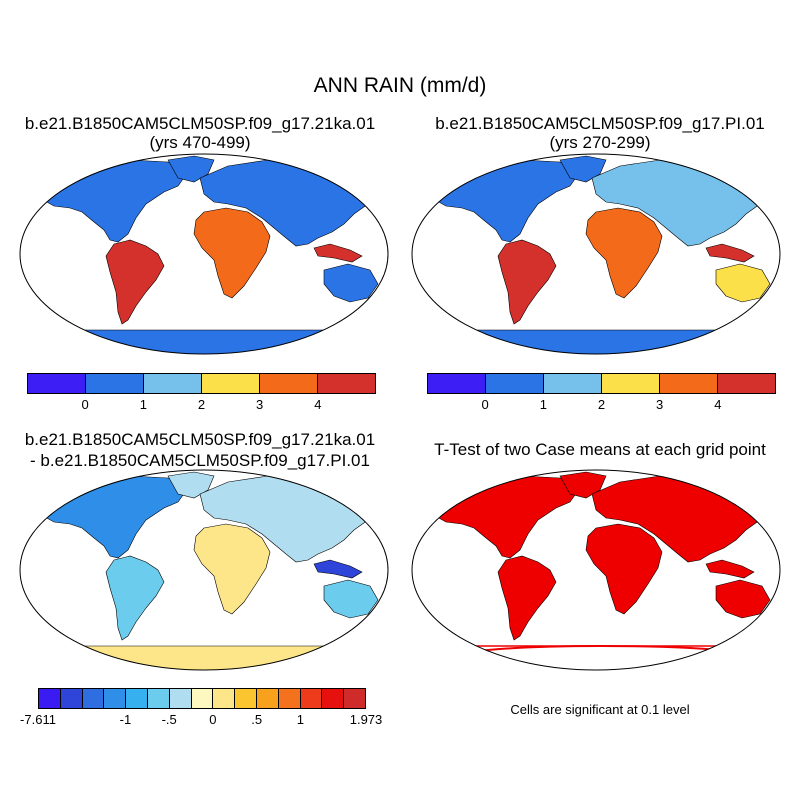 The image size is (800, 800). What do you see at coordinates (200, 460) in the screenshot?
I see `panel3-subtitle: - b.e21.B1850CAM5CLM50SP.f09_g17.PI.01` at bounding box center [200, 460].